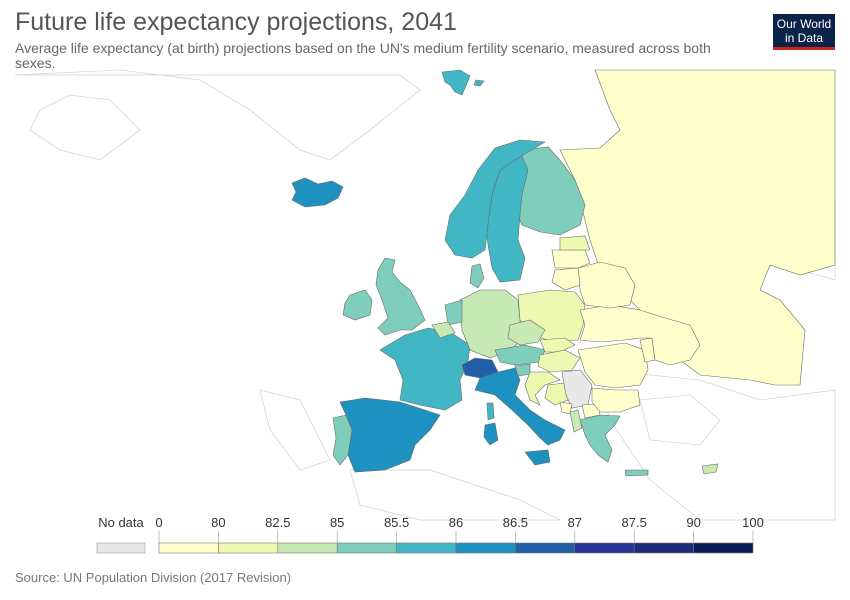 The height and width of the screenshot is (600, 850). Describe the element at coordinates (710, 469) in the screenshot. I see `country-cyprus` at that location.